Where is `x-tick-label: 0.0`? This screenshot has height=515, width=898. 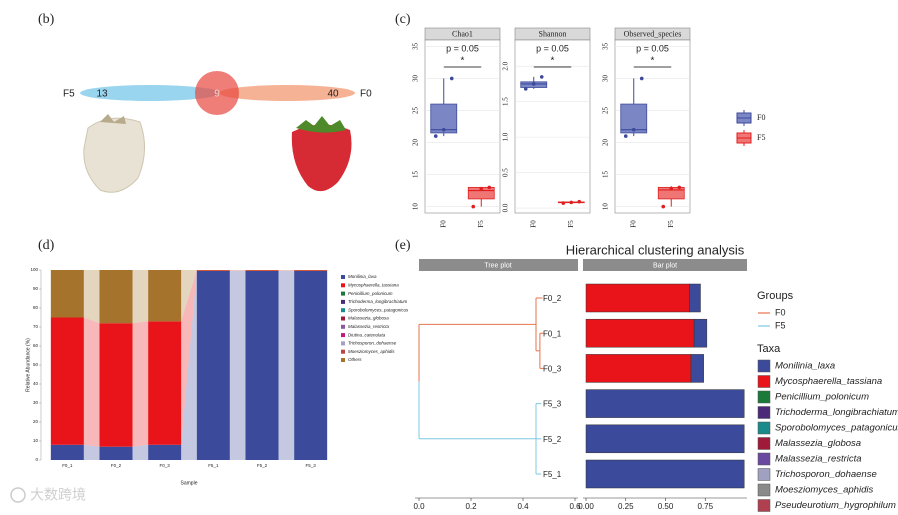
x-tick-label: 0.0 is located at coordinates (419, 506).